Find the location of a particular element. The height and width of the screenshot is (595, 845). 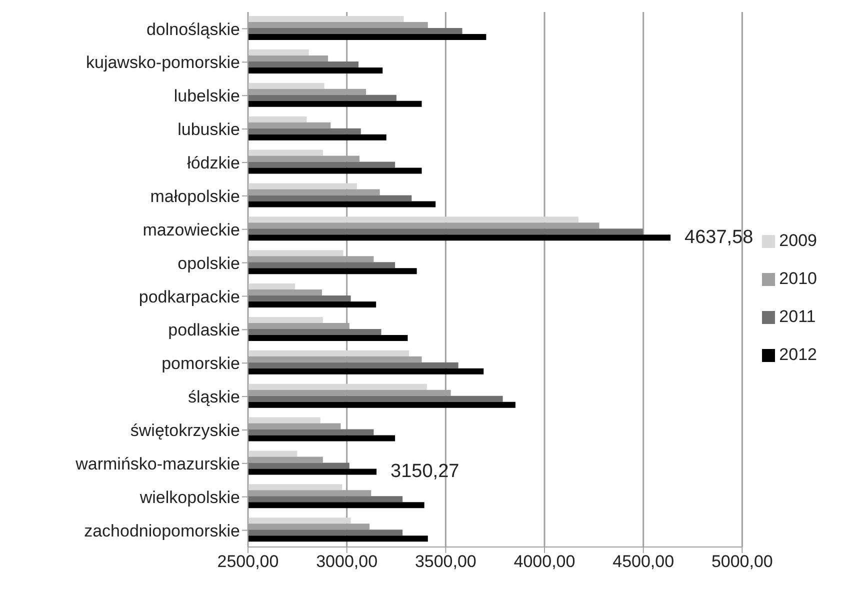

y-tick-label: pomorskie is located at coordinates (201, 364).